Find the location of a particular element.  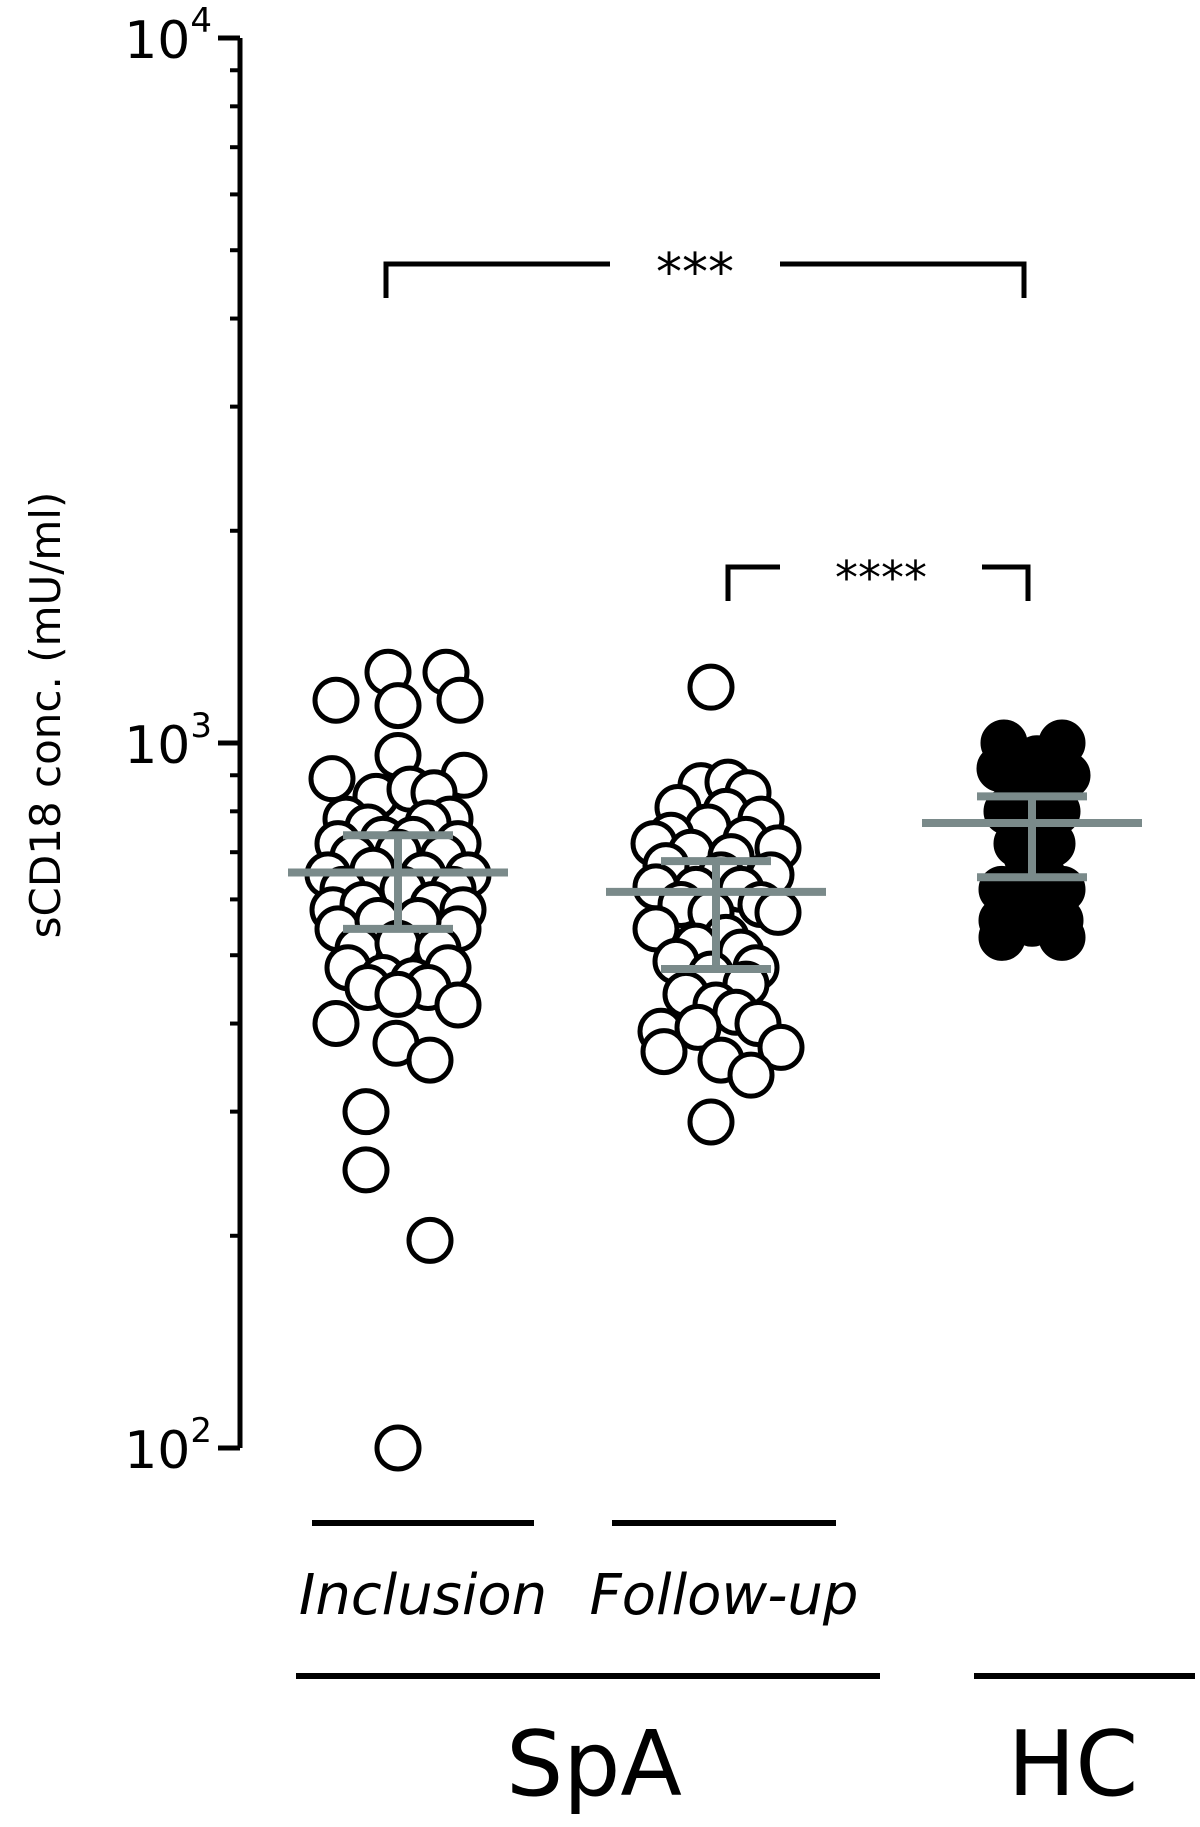

x-axis-groups: Inclusion Follow-up SpA HC is located at coordinates (745, 1668).